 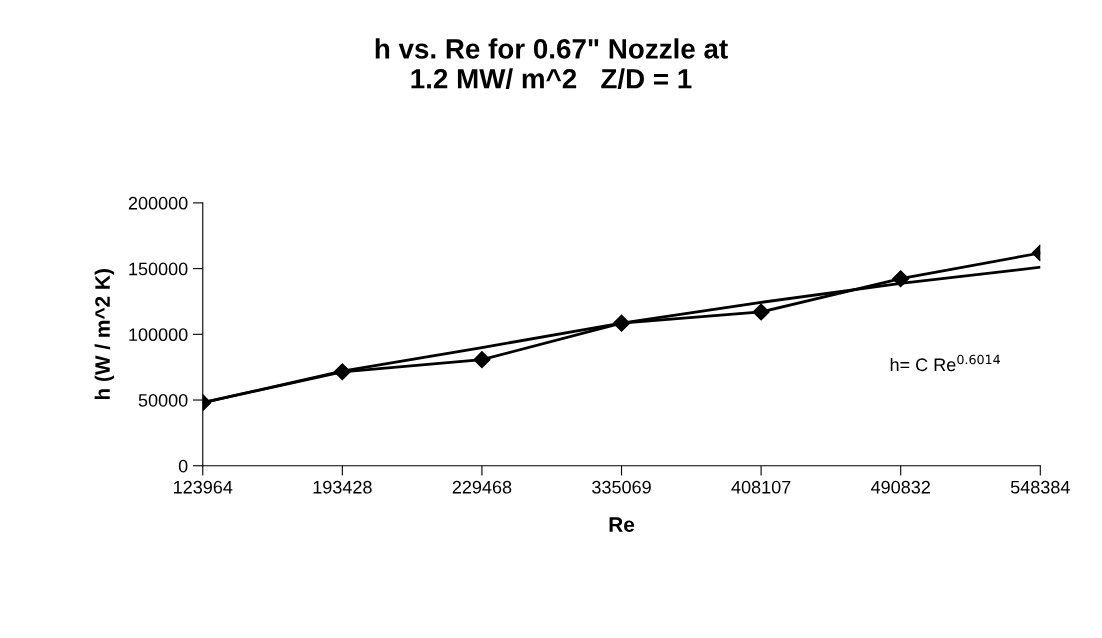 I want to click on y-axis-title: h (W / m^2 K), so click(x=104, y=334).